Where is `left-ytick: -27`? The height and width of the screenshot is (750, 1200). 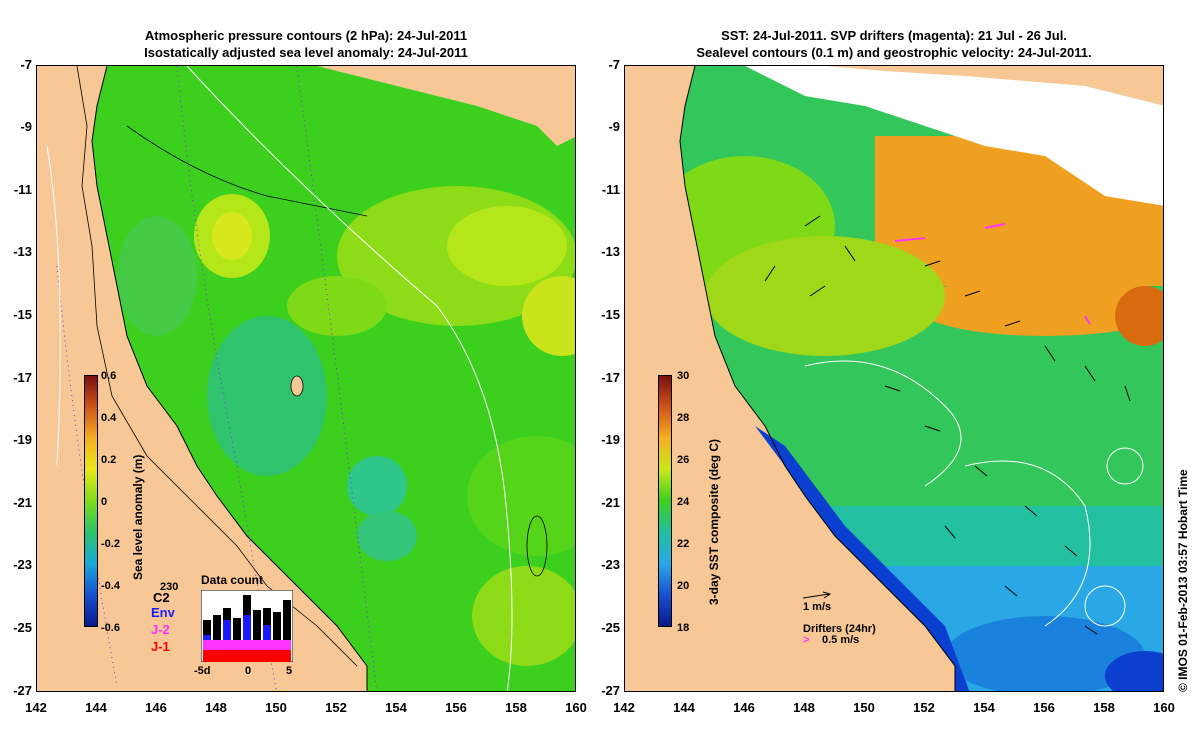
left-ytick: -27 is located at coordinates (22, 690).